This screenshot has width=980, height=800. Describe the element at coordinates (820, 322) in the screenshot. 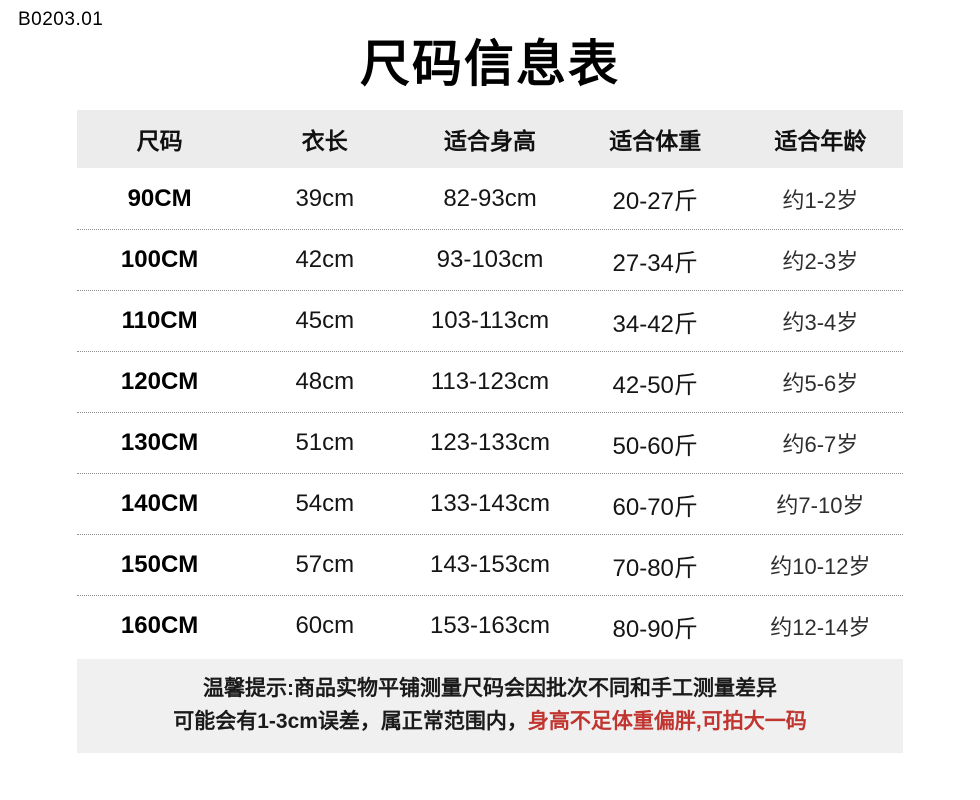

I see `table-cell: 约3-4岁` at that location.